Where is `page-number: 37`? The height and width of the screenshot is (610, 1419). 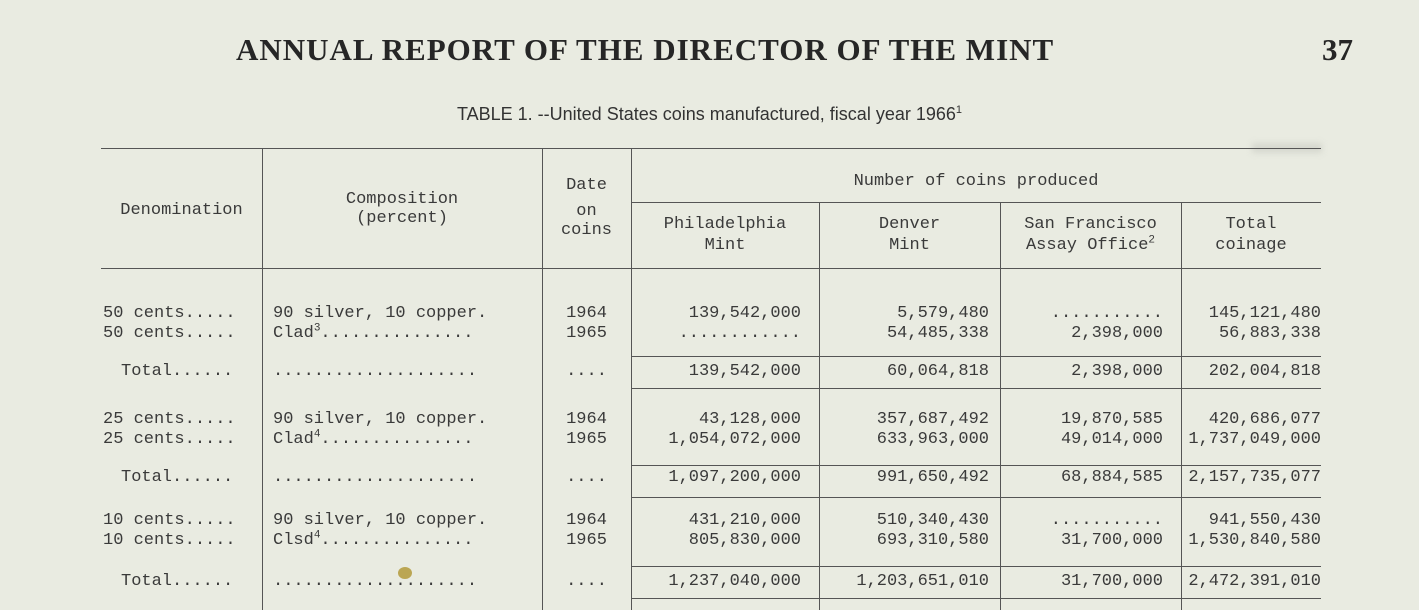
page-number: 37 is located at coordinates (1337, 49).